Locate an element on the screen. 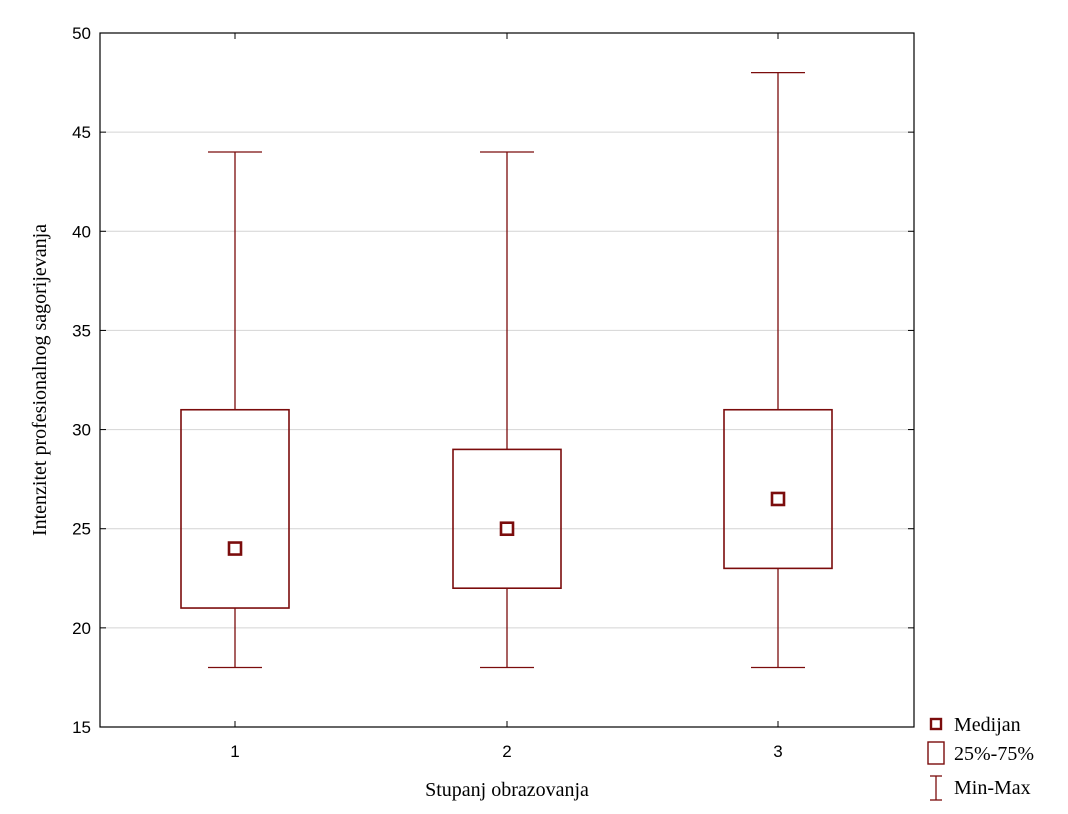 This screenshot has width=1068, height=814. legend: Medijan 25%-75% Min-Max is located at coordinates (980, 757).